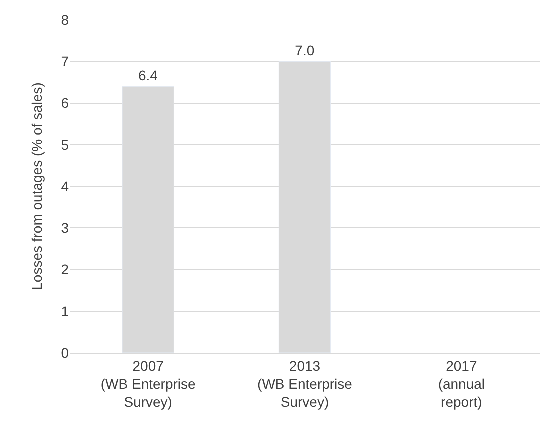  Describe the element at coordinates (36, 186) in the screenshot. I see `y-axis-title: Losses from outages (% of sales)` at that location.